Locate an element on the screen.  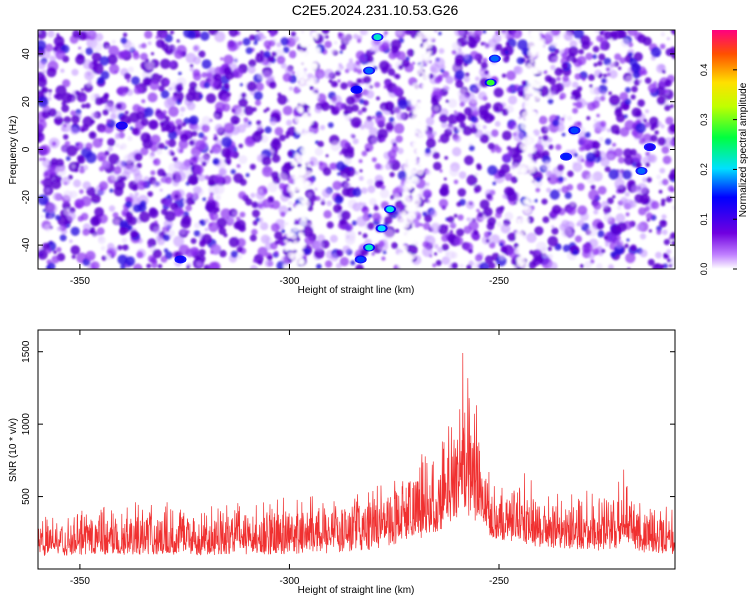
spectrogram-y-label: Frequency (Hz) is located at coordinates (13, 150).